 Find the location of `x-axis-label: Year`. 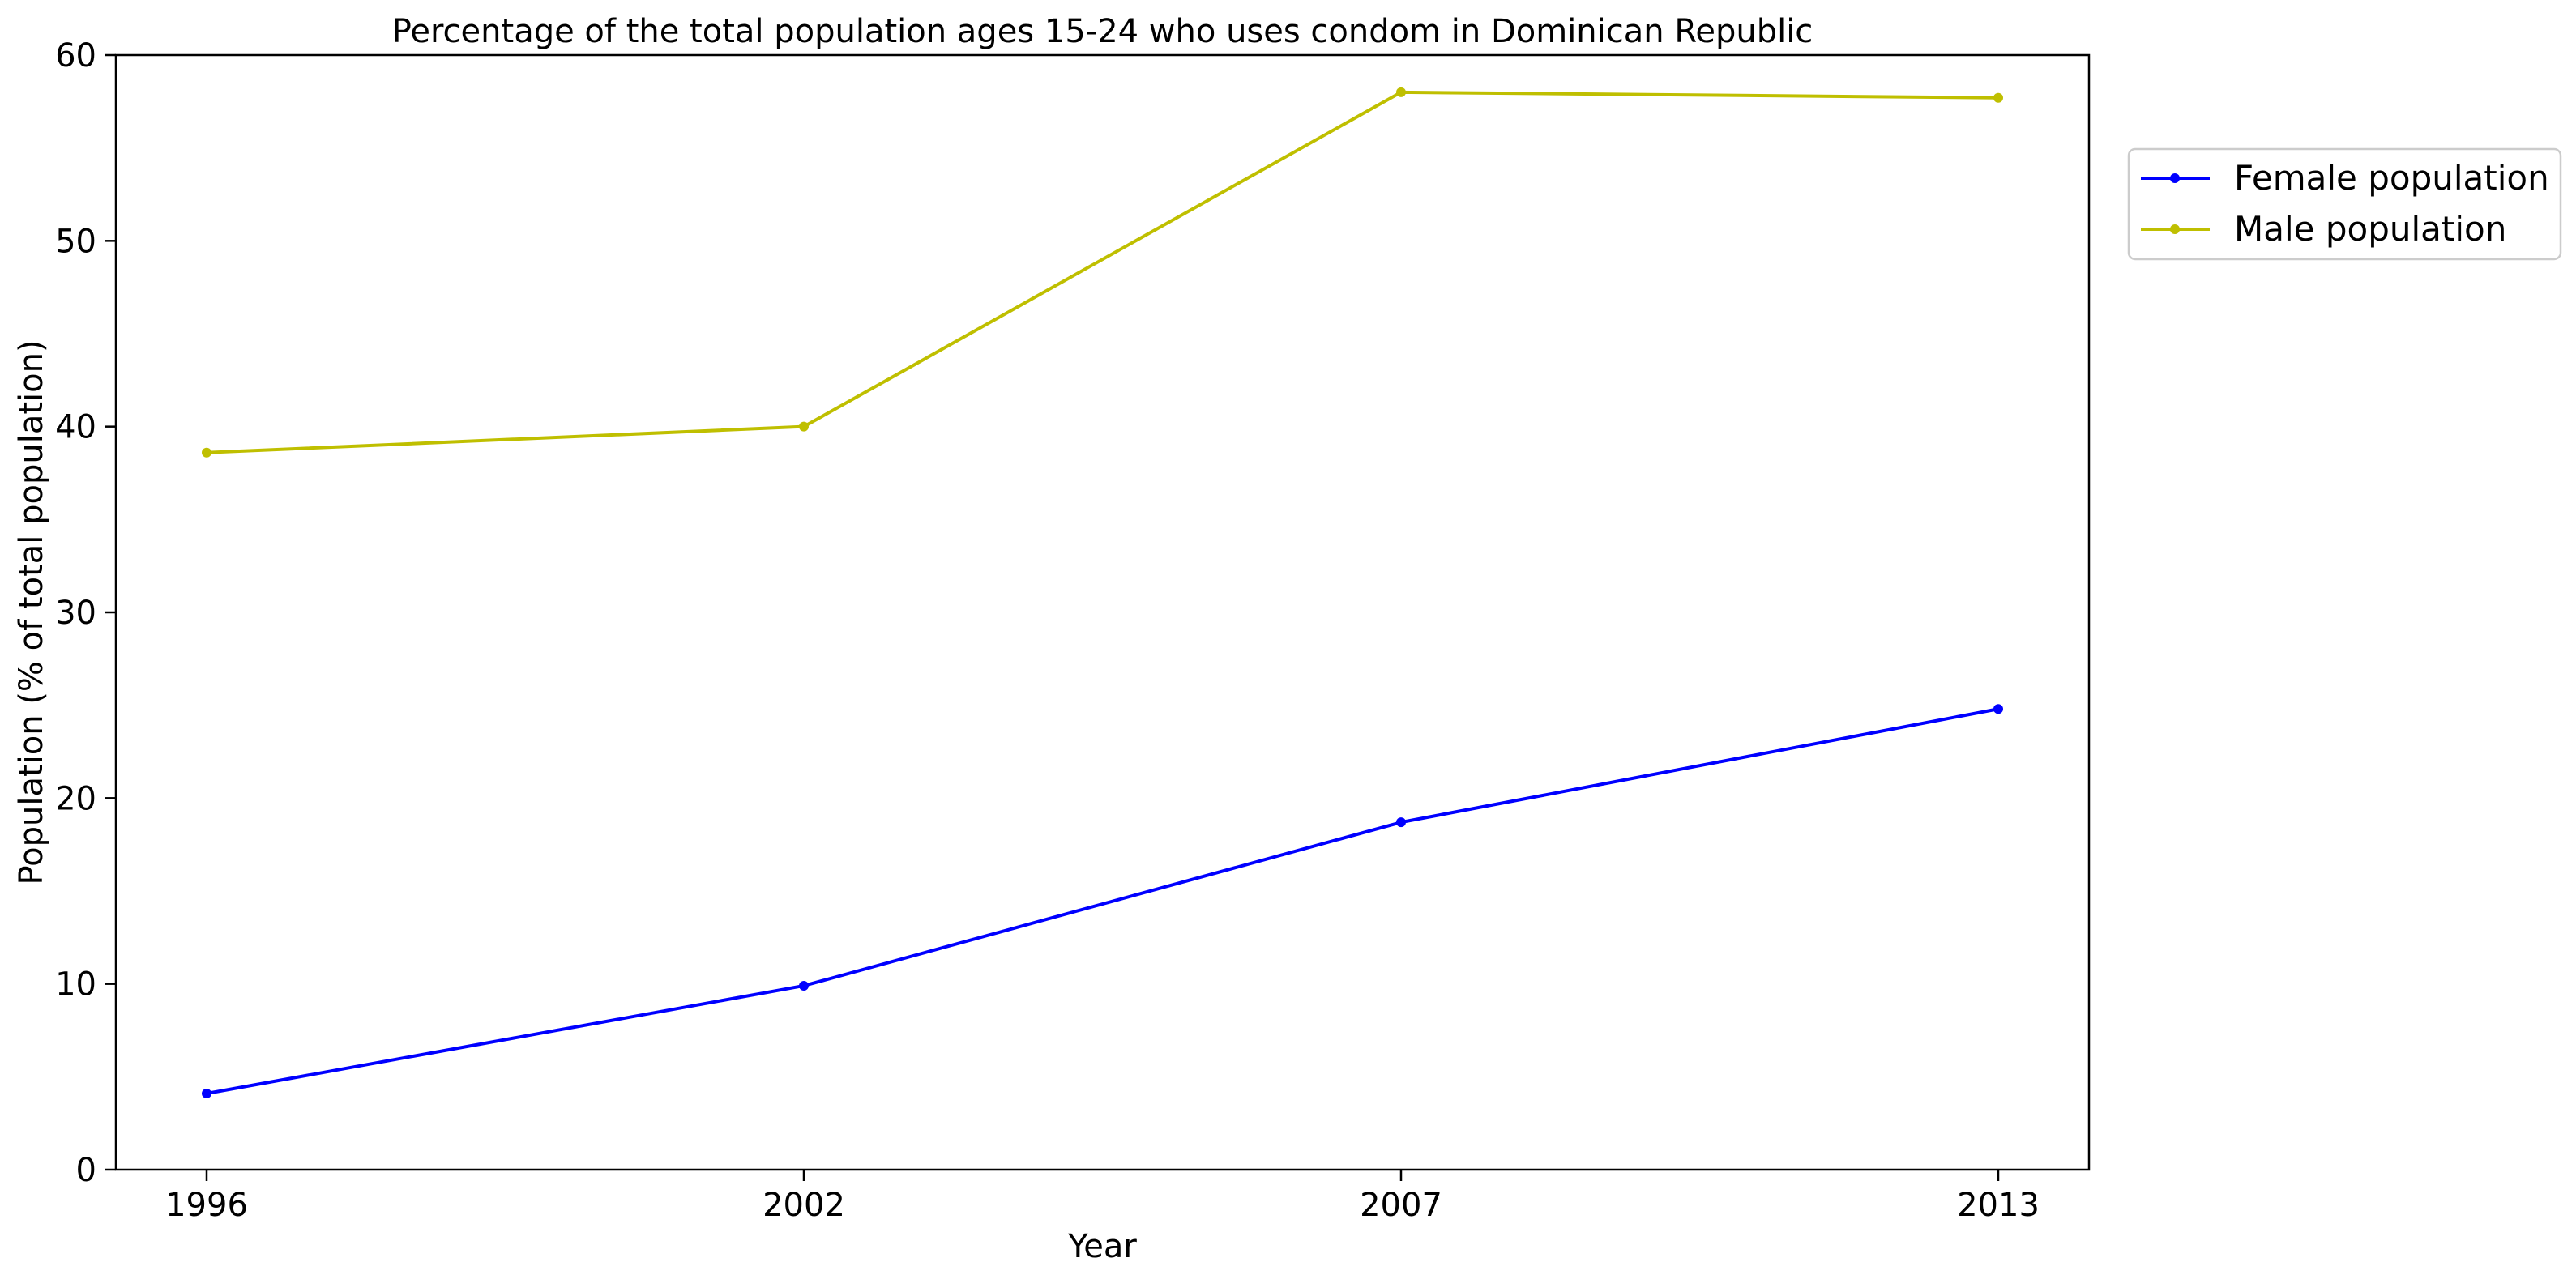

x-axis-label: Year is located at coordinates (1102, 1246).